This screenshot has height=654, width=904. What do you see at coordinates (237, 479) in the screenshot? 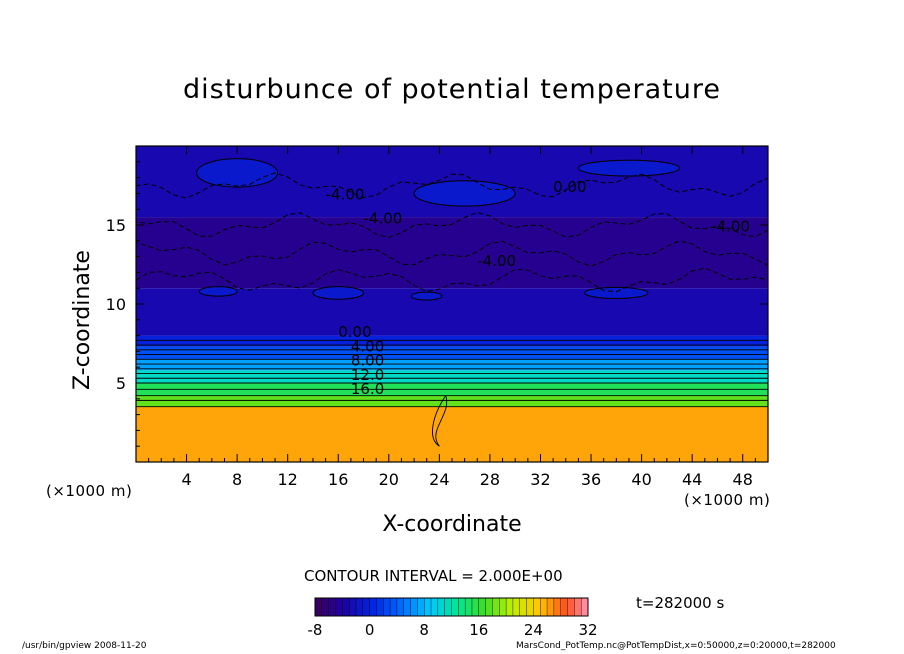
I see `x-tick-label: 8` at bounding box center [237, 479].